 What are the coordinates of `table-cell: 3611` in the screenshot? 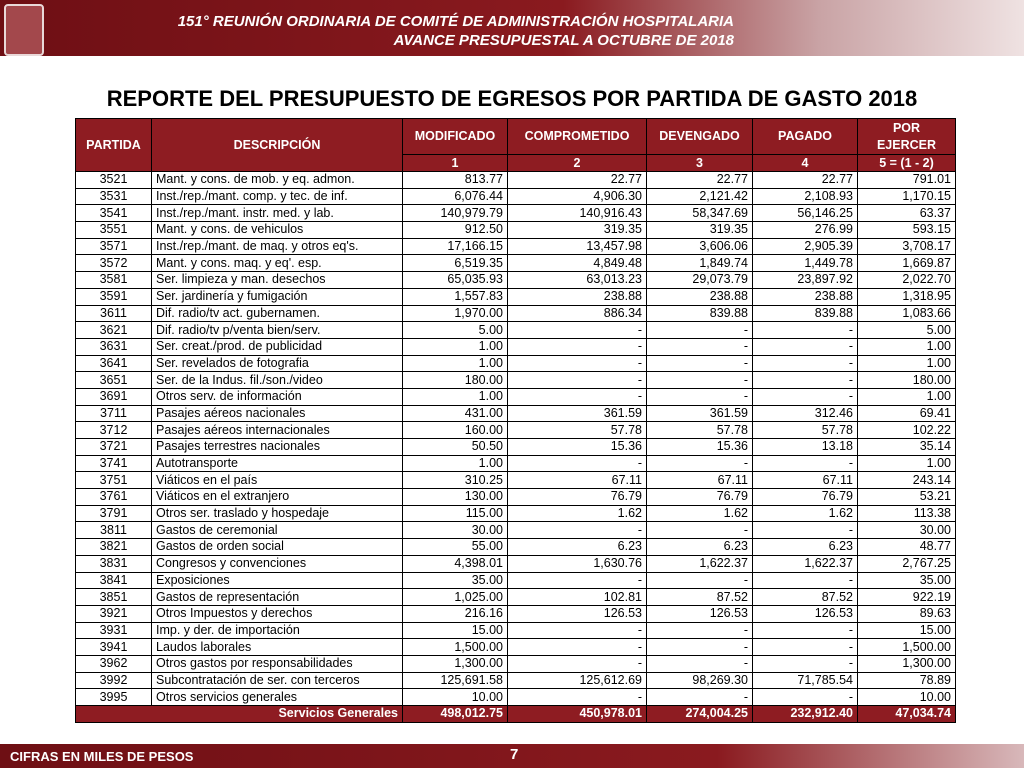 It's located at (113, 313).